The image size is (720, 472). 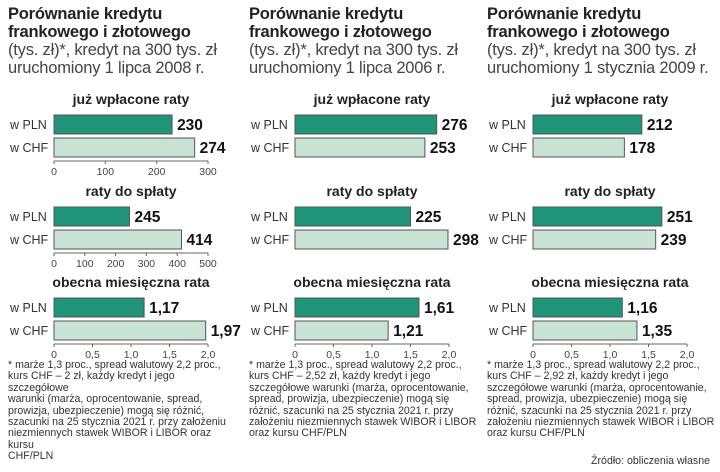 I want to click on subtitle-line: uruchomiony 1 lipca 2006 r., so click(x=347, y=68).